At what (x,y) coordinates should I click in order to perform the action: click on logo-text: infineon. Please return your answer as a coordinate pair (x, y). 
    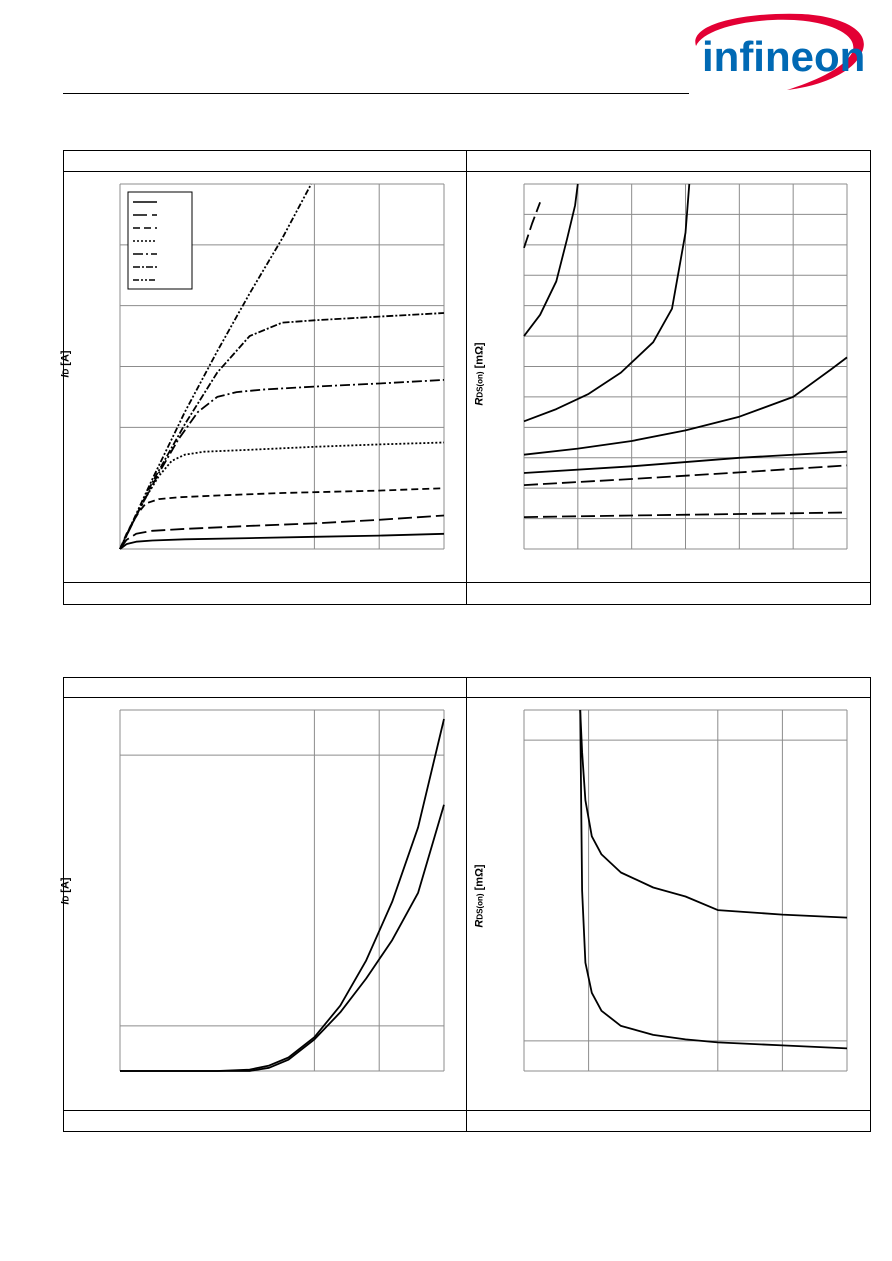
    Looking at the image, I should click on (783, 56).